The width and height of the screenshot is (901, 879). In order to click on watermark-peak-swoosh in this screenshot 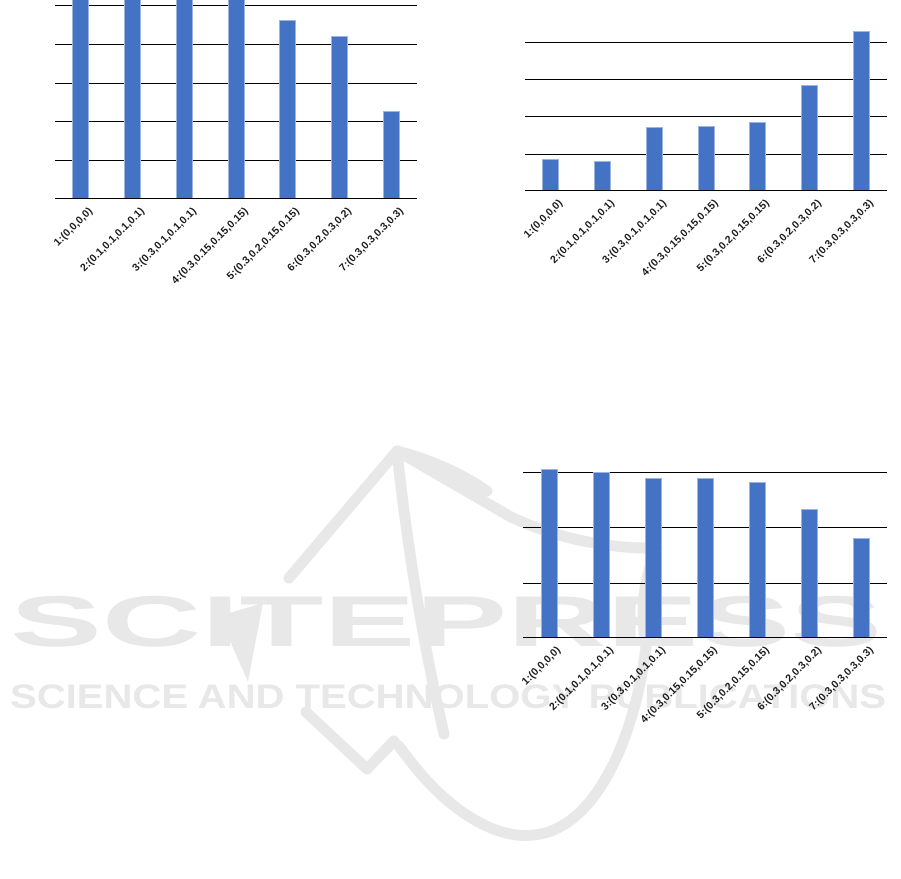, I will do `click(442, 471)`.